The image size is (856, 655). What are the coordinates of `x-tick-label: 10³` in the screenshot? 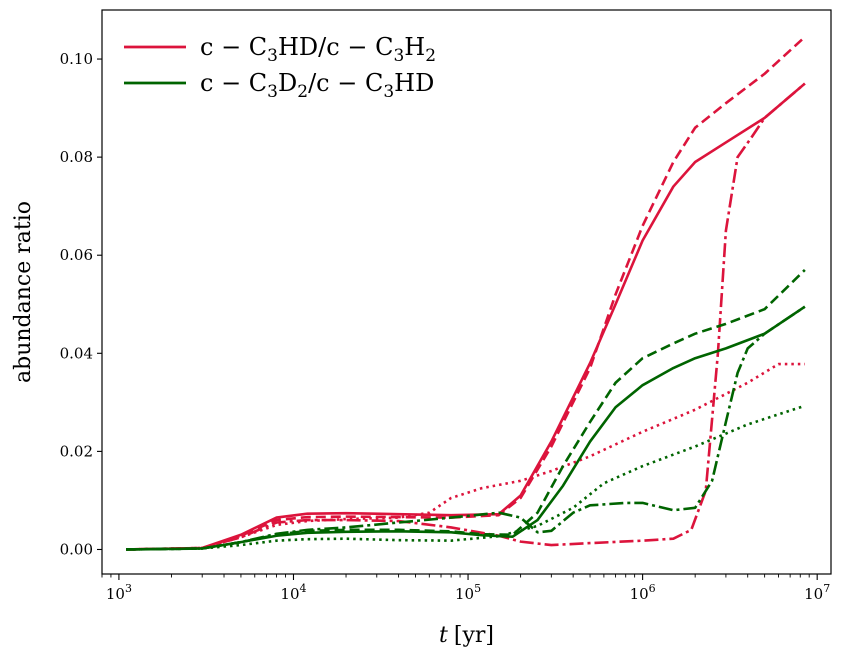 It's located at (119, 592).